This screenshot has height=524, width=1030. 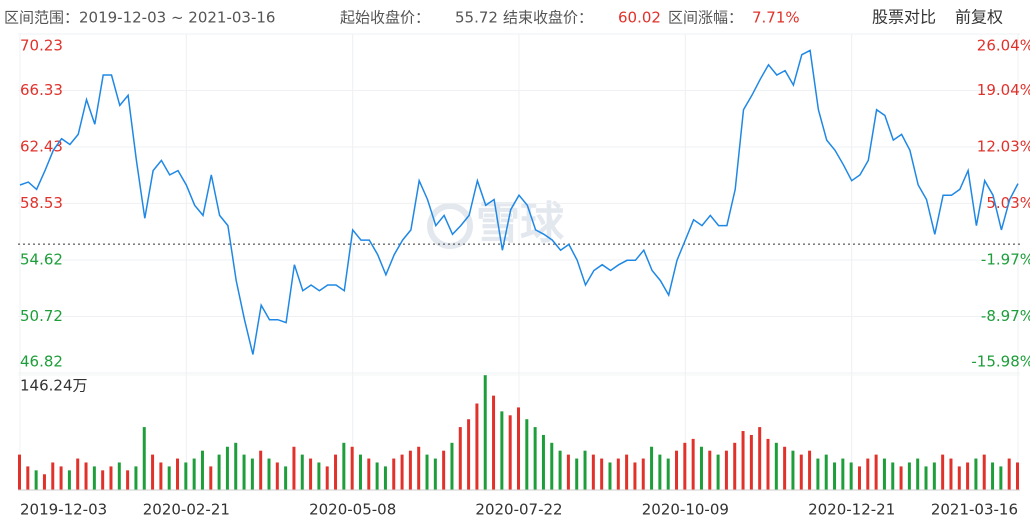 What do you see at coordinates (1005, 259) in the screenshot?
I see `y2-tick-label: -1.97%` at bounding box center [1005, 259].